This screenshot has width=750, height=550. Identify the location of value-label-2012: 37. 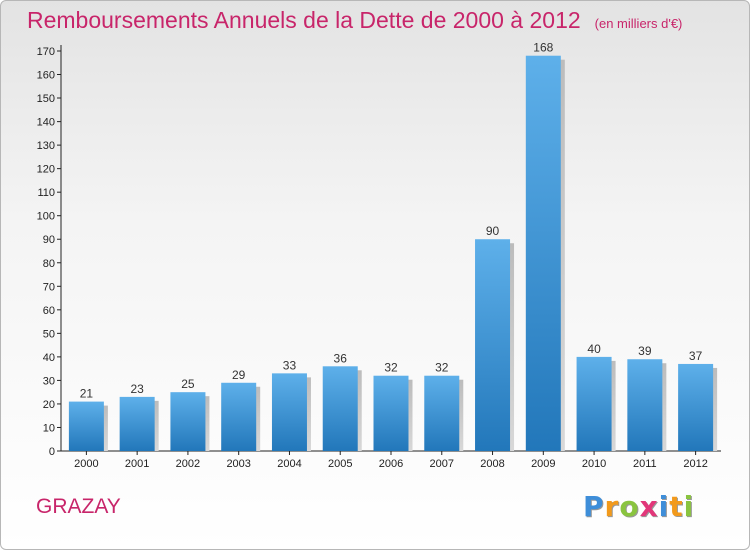
(696, 356).